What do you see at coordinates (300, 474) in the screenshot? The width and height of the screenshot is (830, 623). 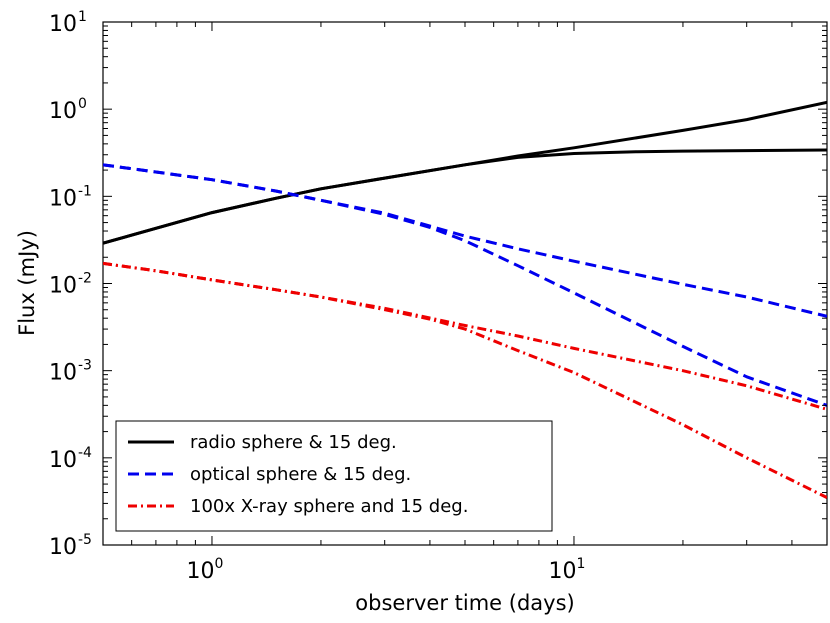 I see `legend-label-1: optical sphere & 15 deg.` at bounding box center [300, 474].